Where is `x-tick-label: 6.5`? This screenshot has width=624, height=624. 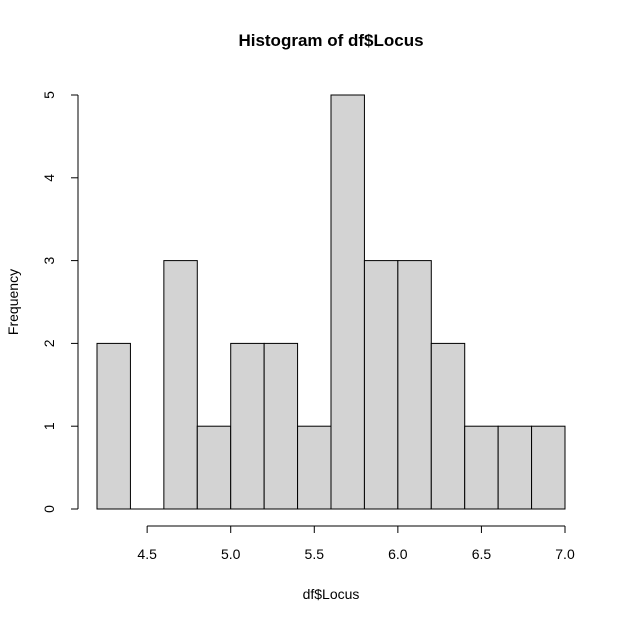 x-tick-label: 6.5 is located at coordinates (482, 554).